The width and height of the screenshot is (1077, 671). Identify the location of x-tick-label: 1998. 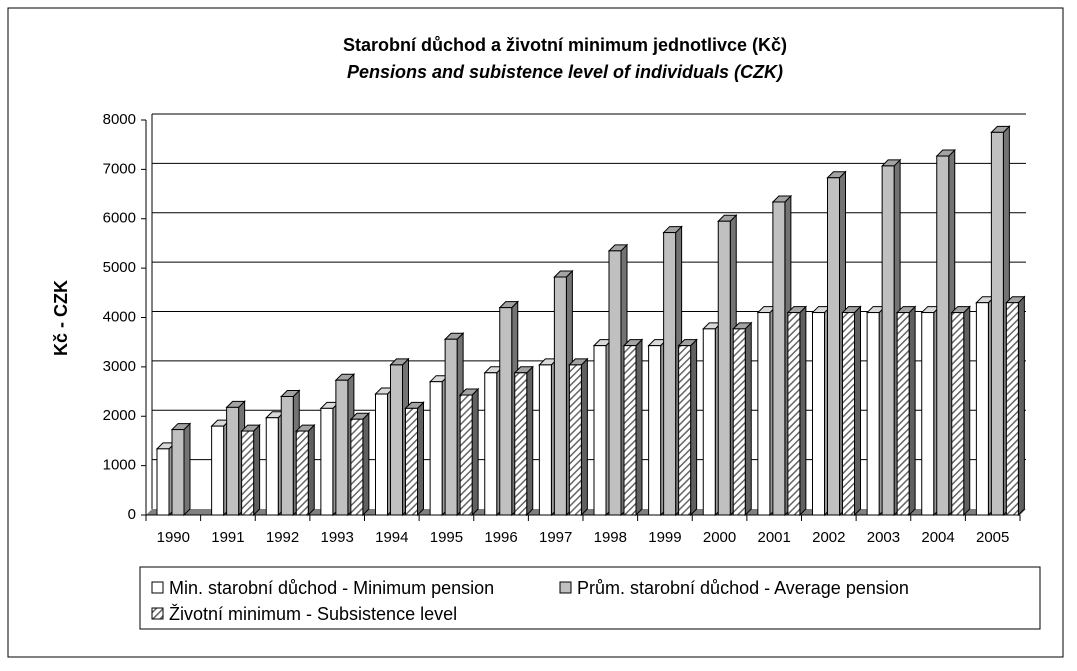
(610, 537).